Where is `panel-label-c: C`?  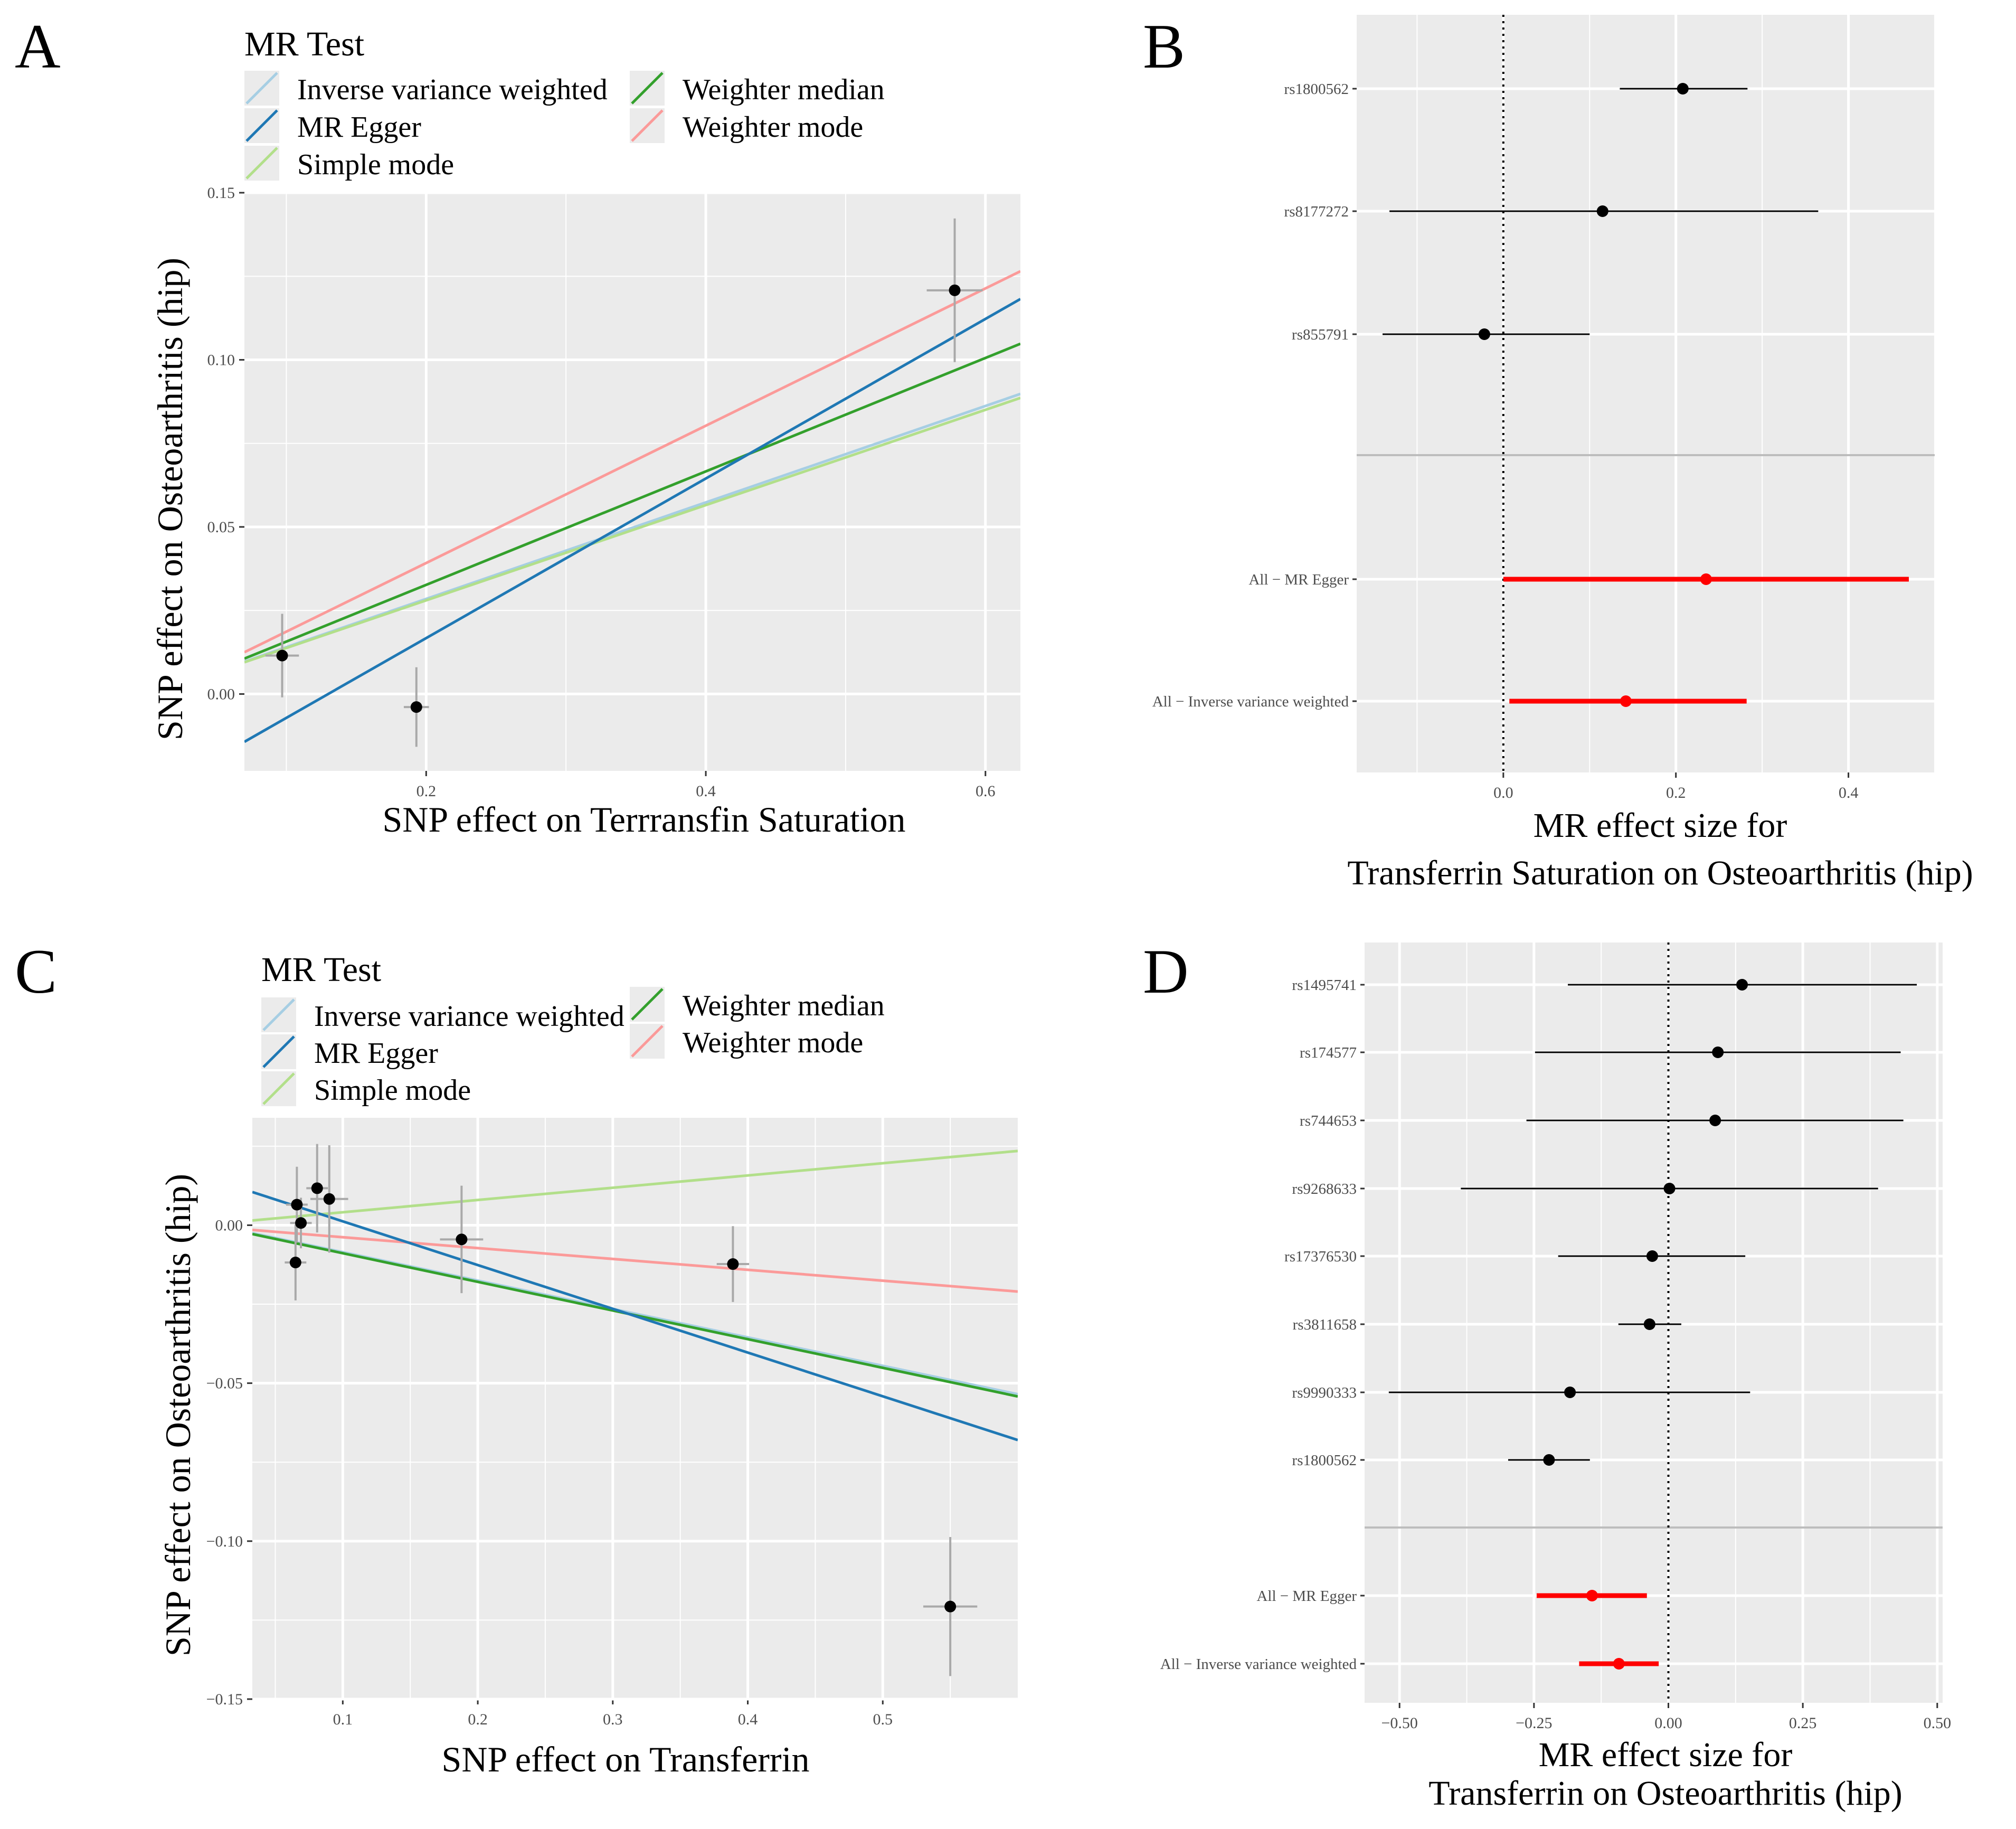 panel-label-c: C is located at coordinates (36, 971).